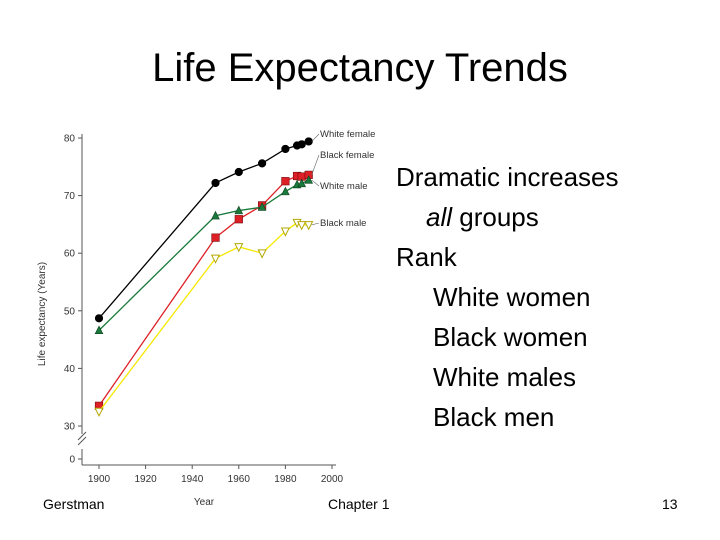 The width and height of the screenshot is (720, 540). Describe the element at coordinates (510, 337) in the screenshot. I see `rank-item-2: Black women` at that location.